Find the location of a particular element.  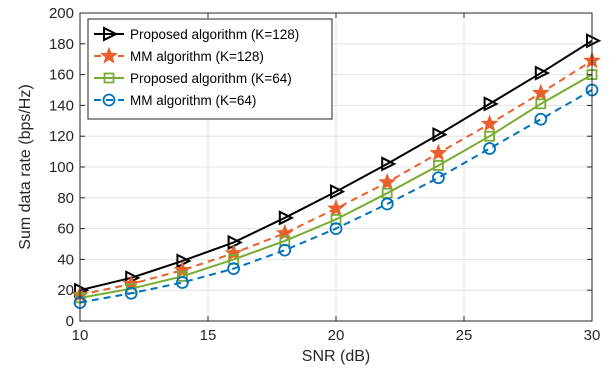

x-tick-label: 20 is located at coordinates (336, 335).